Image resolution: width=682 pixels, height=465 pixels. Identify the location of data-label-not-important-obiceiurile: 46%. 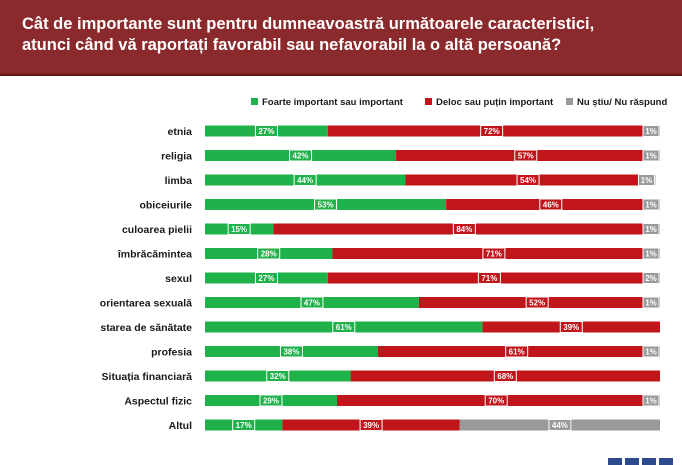
(551, 205).